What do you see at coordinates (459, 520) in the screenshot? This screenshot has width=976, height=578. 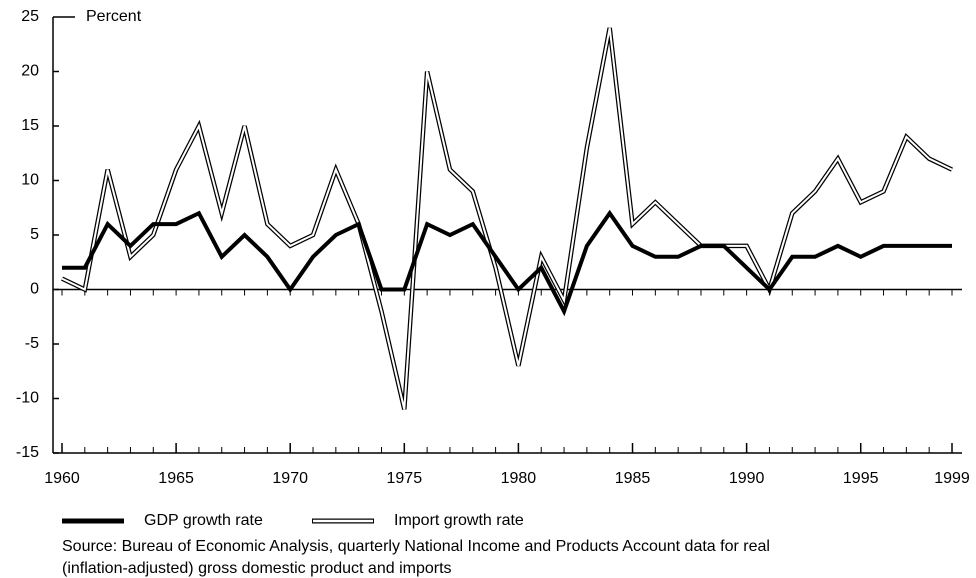 I see `legend-label: Import growth rate` at bounding box center [459, 520].